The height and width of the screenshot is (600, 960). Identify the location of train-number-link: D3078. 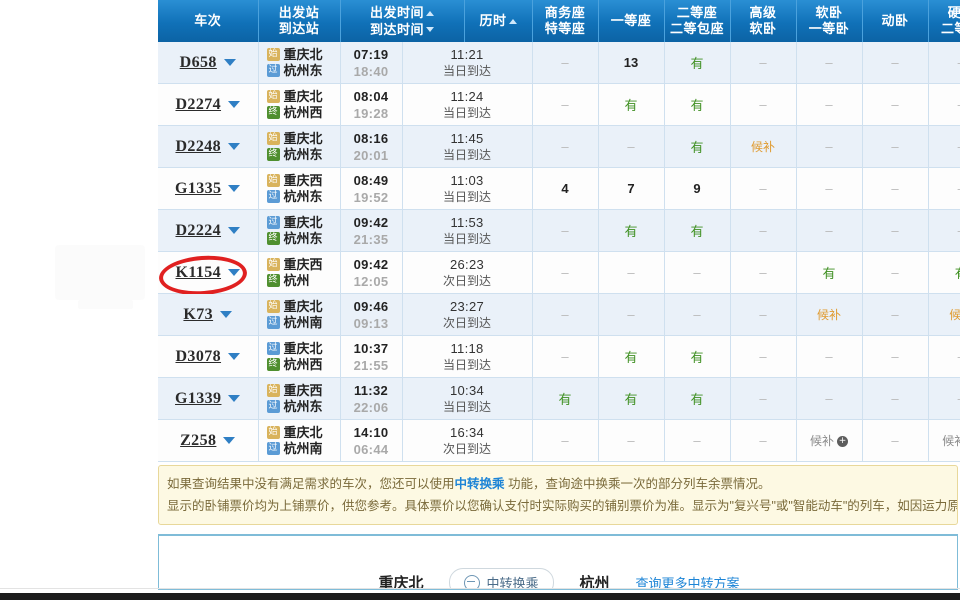
(198, 356).